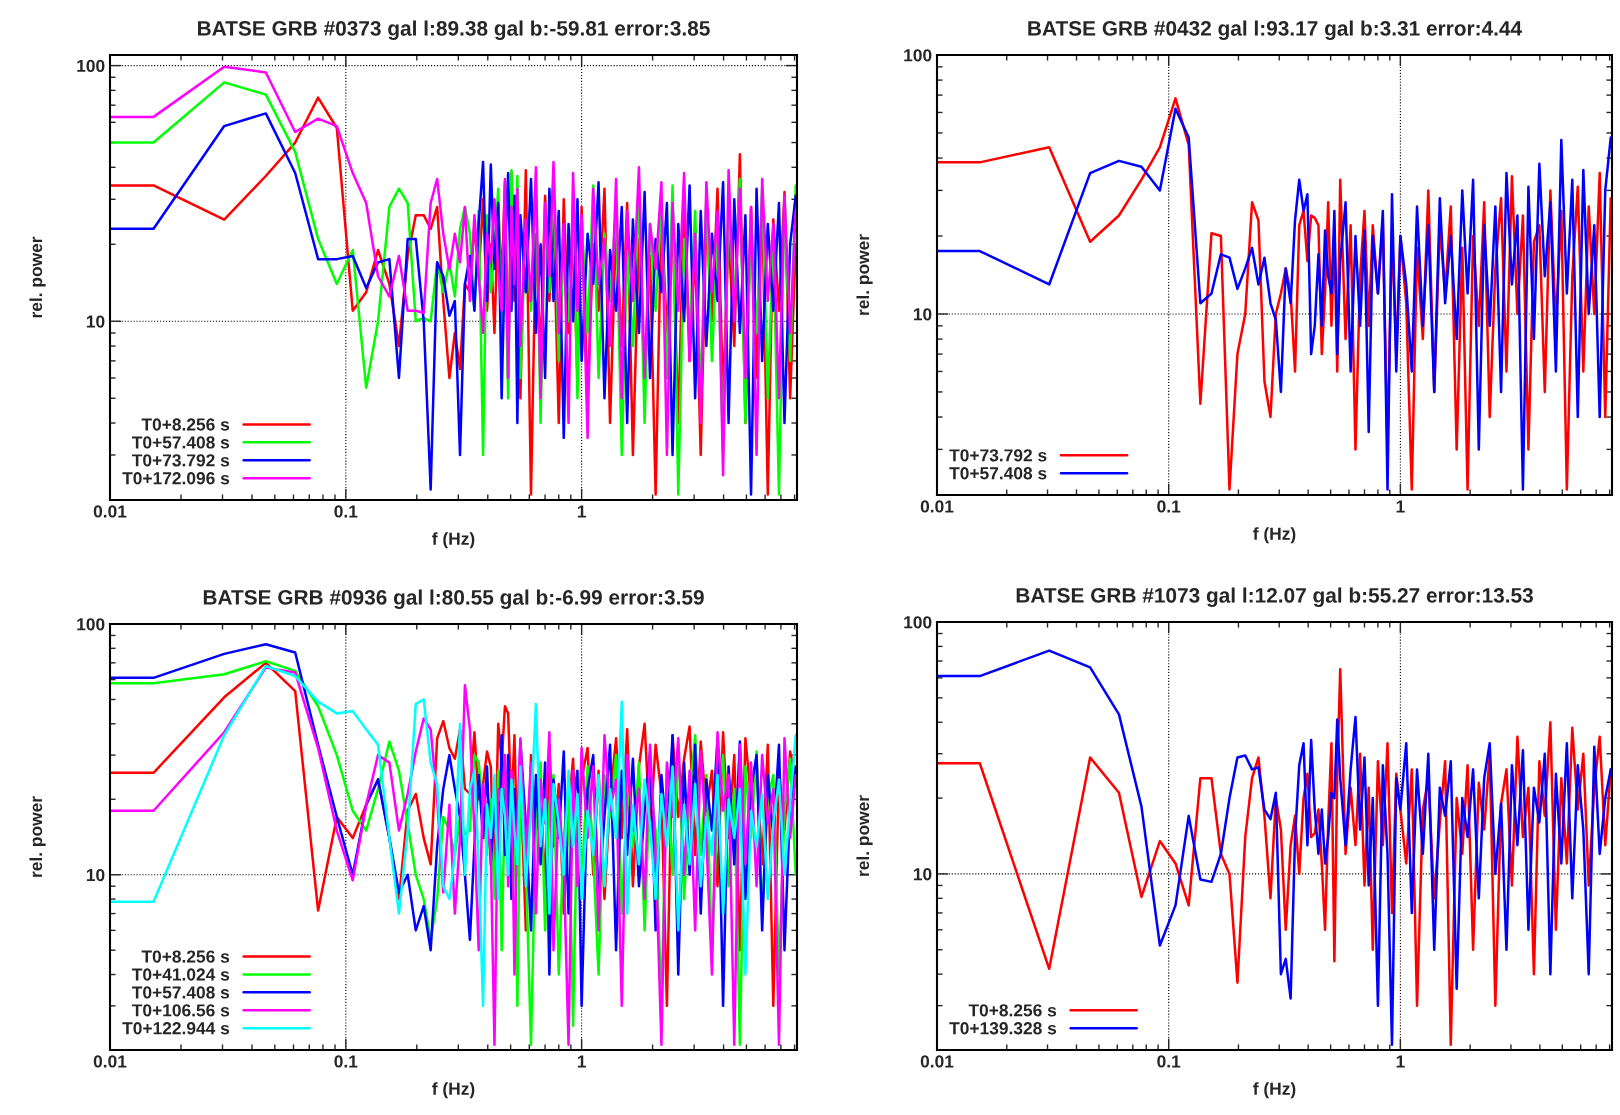 The height and width of the screenshot is (1115, 1620). I want to click on legend-label: T0+172.096 s, so click(176, 478).